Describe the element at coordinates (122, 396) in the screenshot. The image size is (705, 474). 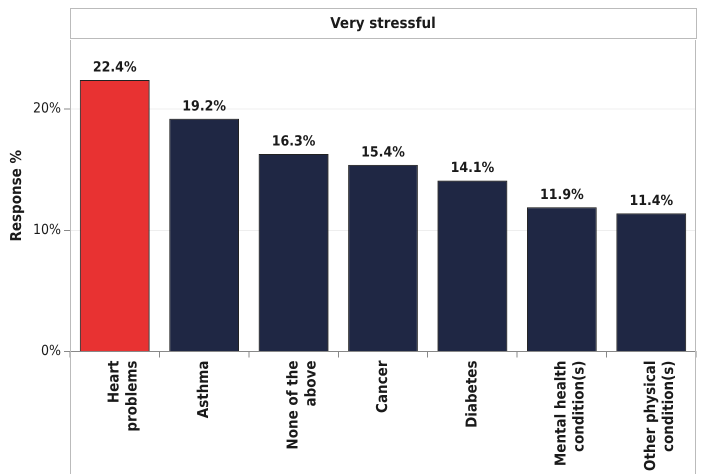
I see `x-tick-label: Heart problems` at that location.